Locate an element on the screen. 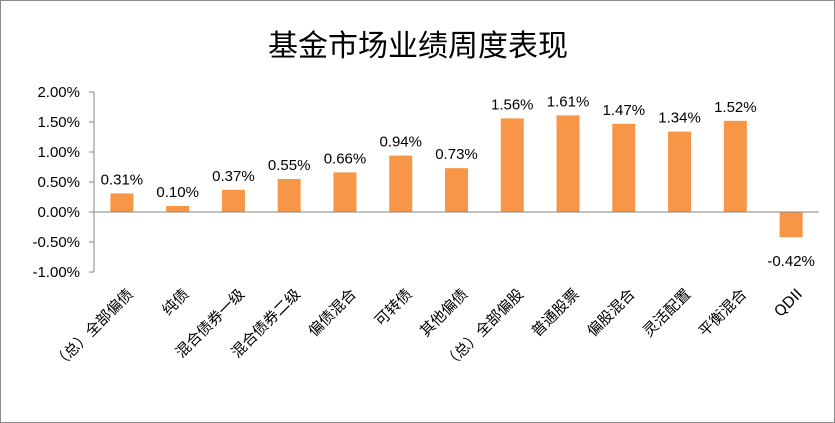  data-label: 0.73% is located at coordinates (456, 154).